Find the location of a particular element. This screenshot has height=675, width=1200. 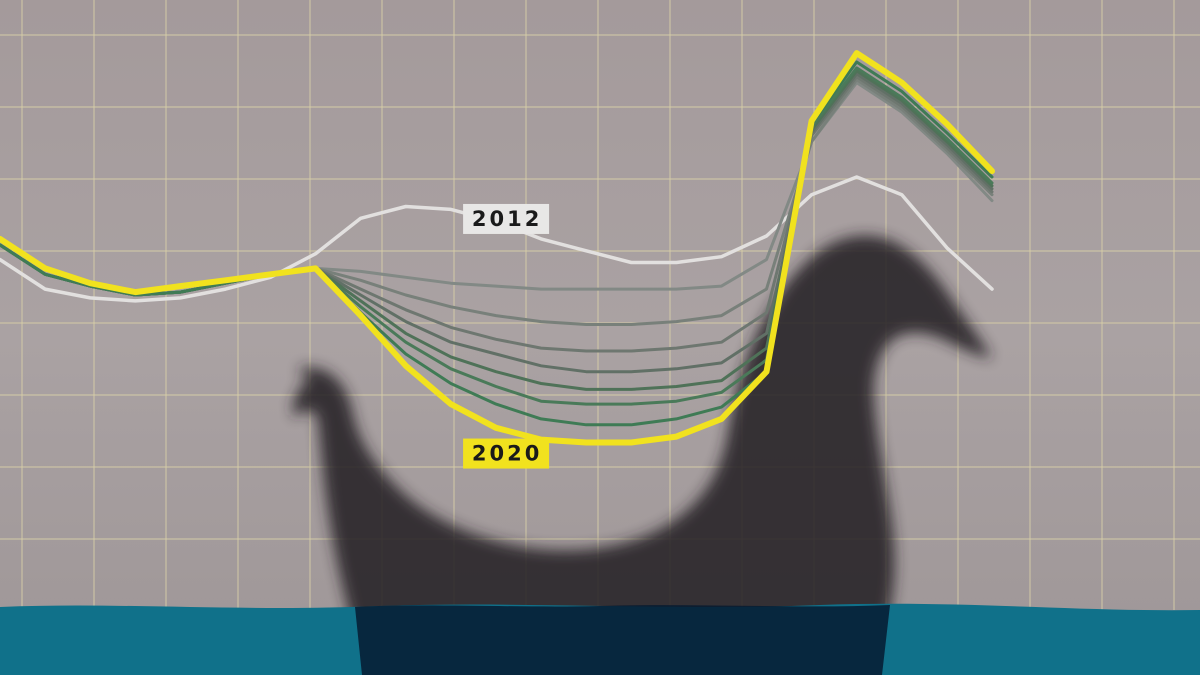

series-label-text: 2020 is located at coordinates (507, 454).